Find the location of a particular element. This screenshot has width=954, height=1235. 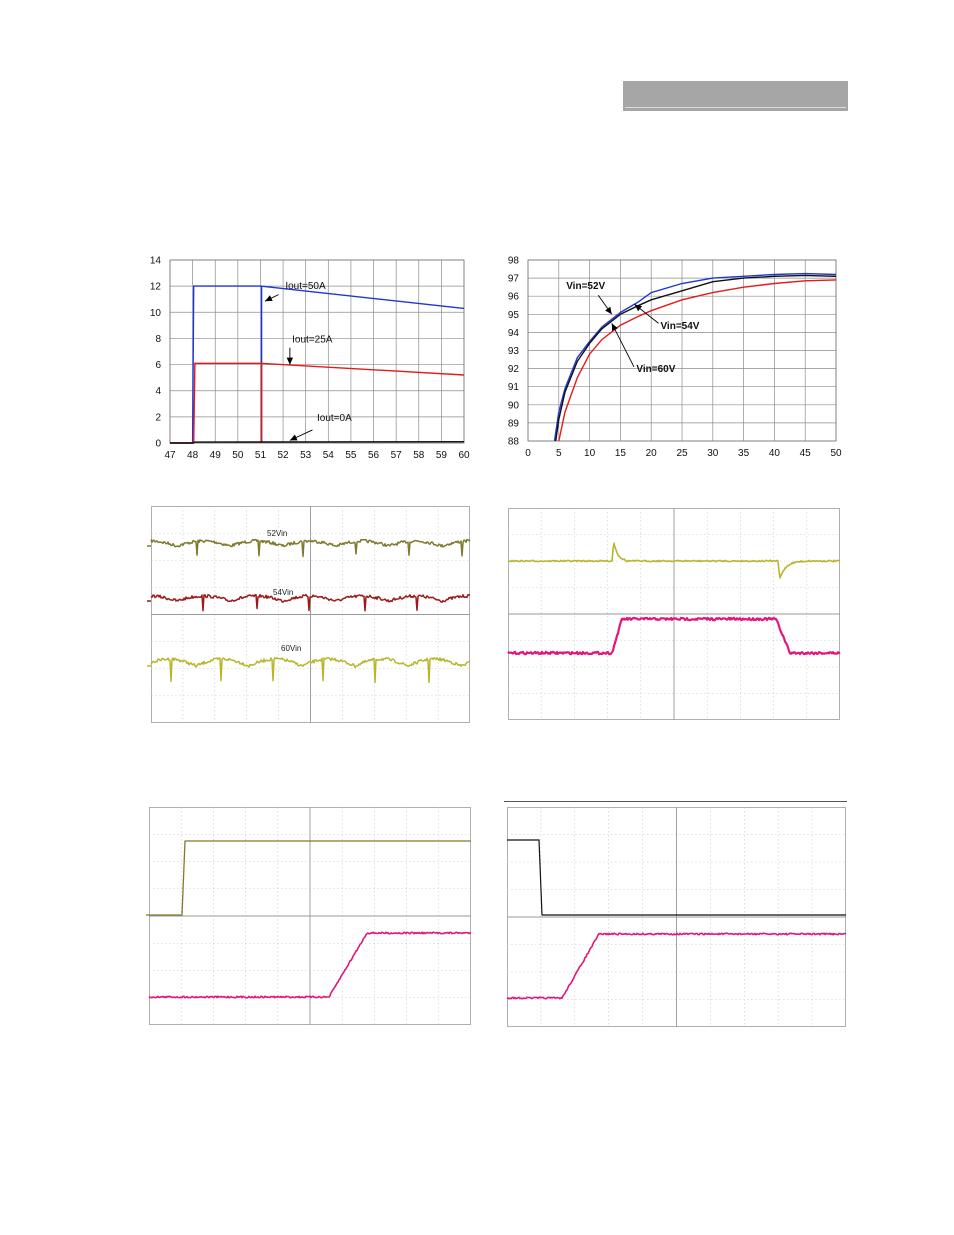

current-x-tick: 55 is located at coordinates (351, 455).